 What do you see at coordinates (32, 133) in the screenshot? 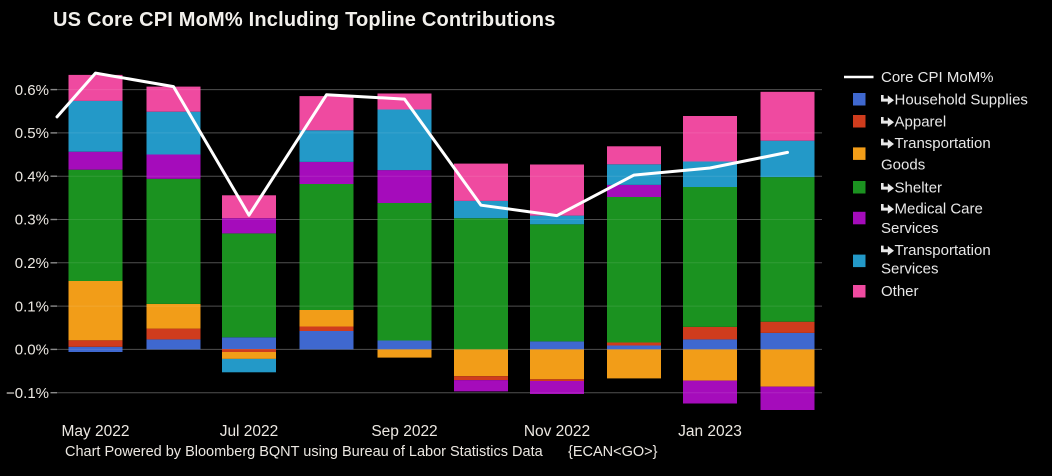
I see `svg-text: 0.5%` at bounding box center [32, 133].